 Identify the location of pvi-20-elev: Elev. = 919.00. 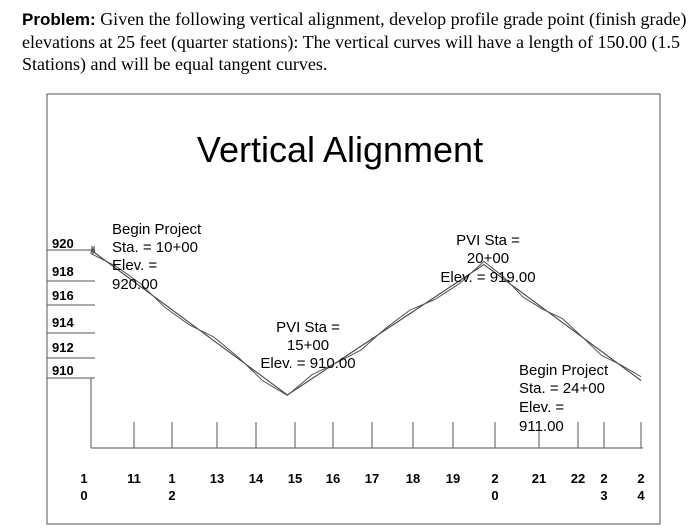
(487, 277).